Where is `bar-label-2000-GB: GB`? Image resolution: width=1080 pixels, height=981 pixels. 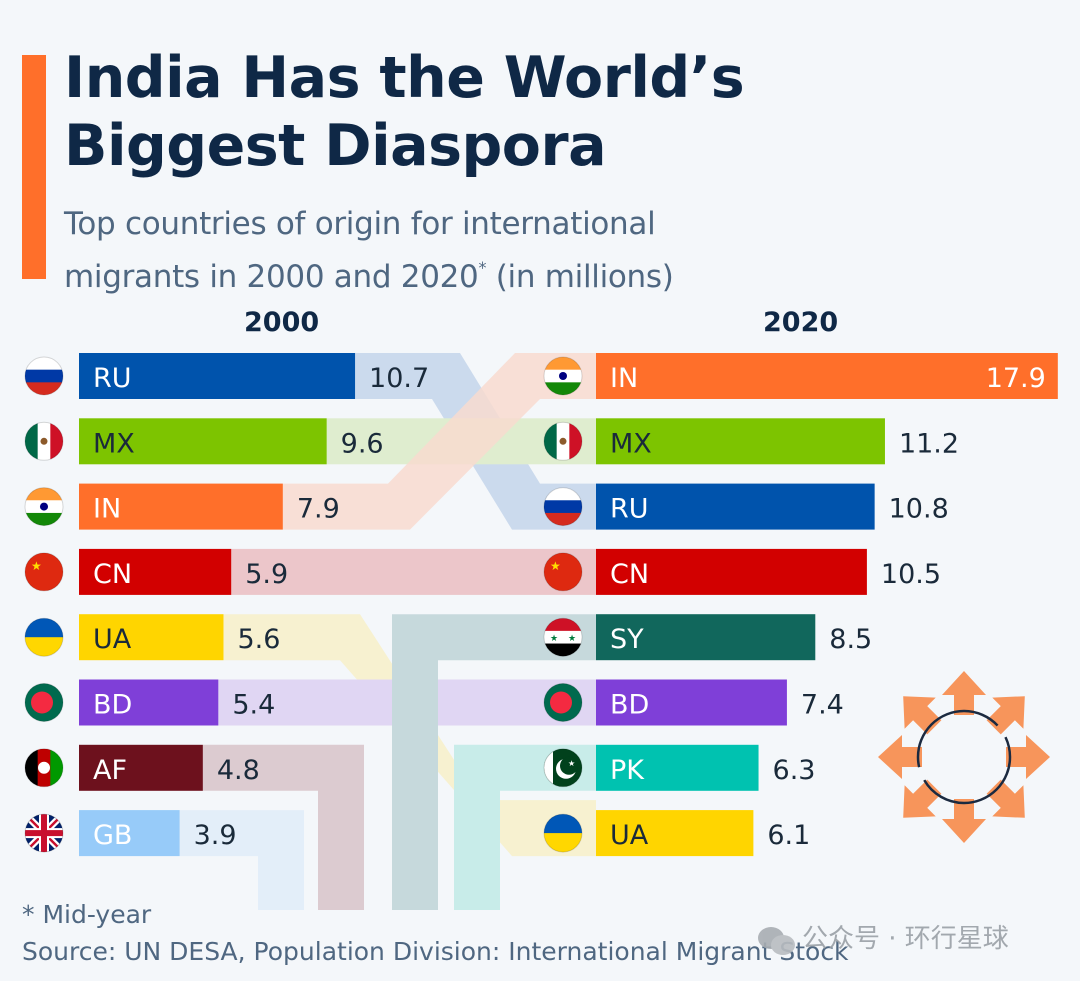 bar-label-2000-GB: GB is located at coordinates (112, 835).